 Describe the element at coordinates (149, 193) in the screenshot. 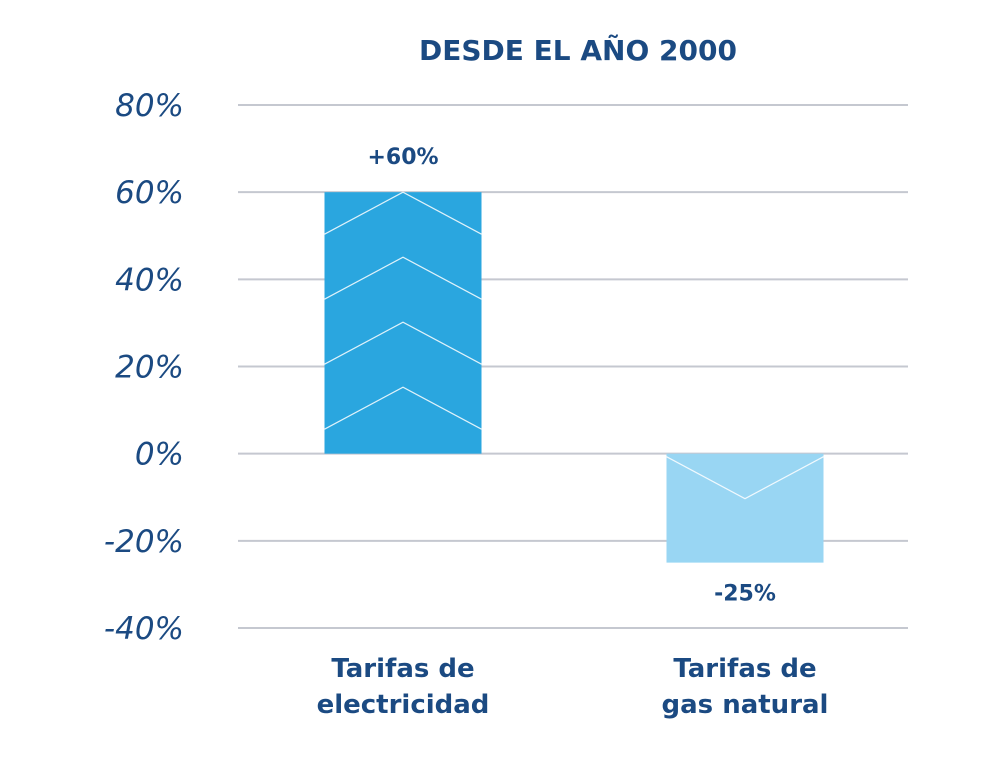

I see `y-tick-label: 60%` at that location.